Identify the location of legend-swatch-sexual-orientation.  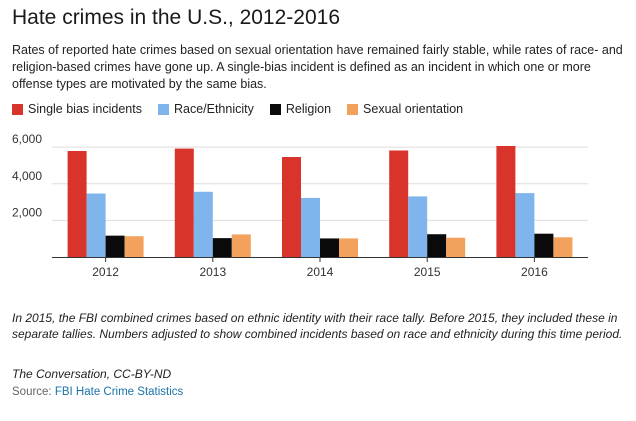
(353, 109).